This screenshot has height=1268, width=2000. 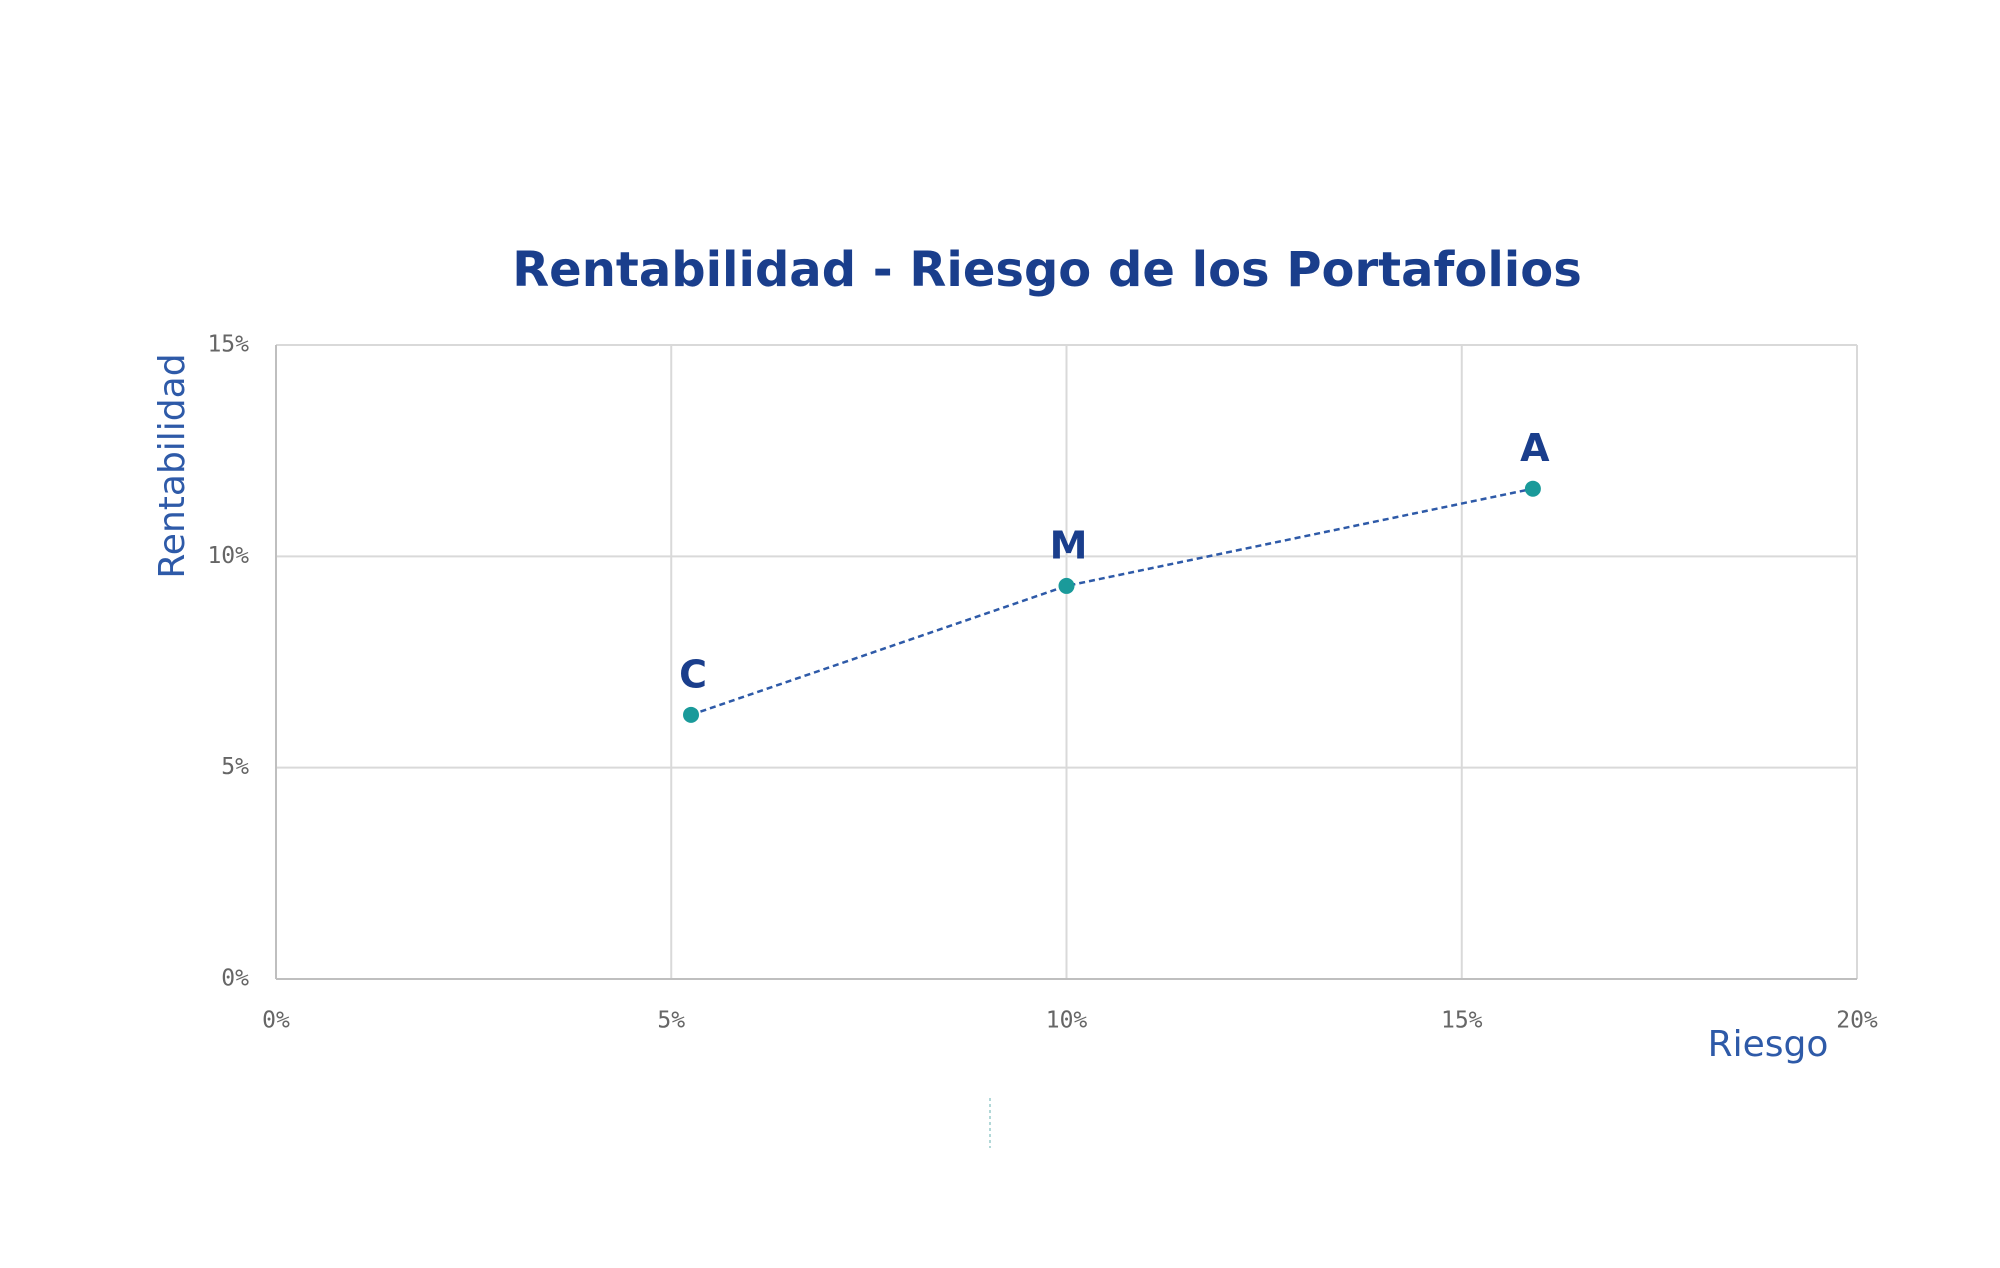 I want to click on series-line, so click(x=1112, y=602).